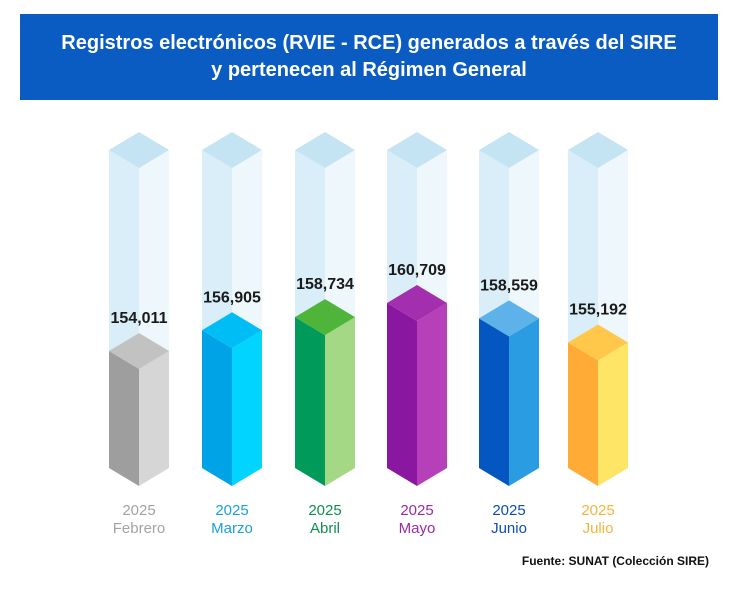  What do you see at coordinates (138, 510) in the screenshot?
I see `category-year-febrero: 2025` at bounding box center [138, 510].